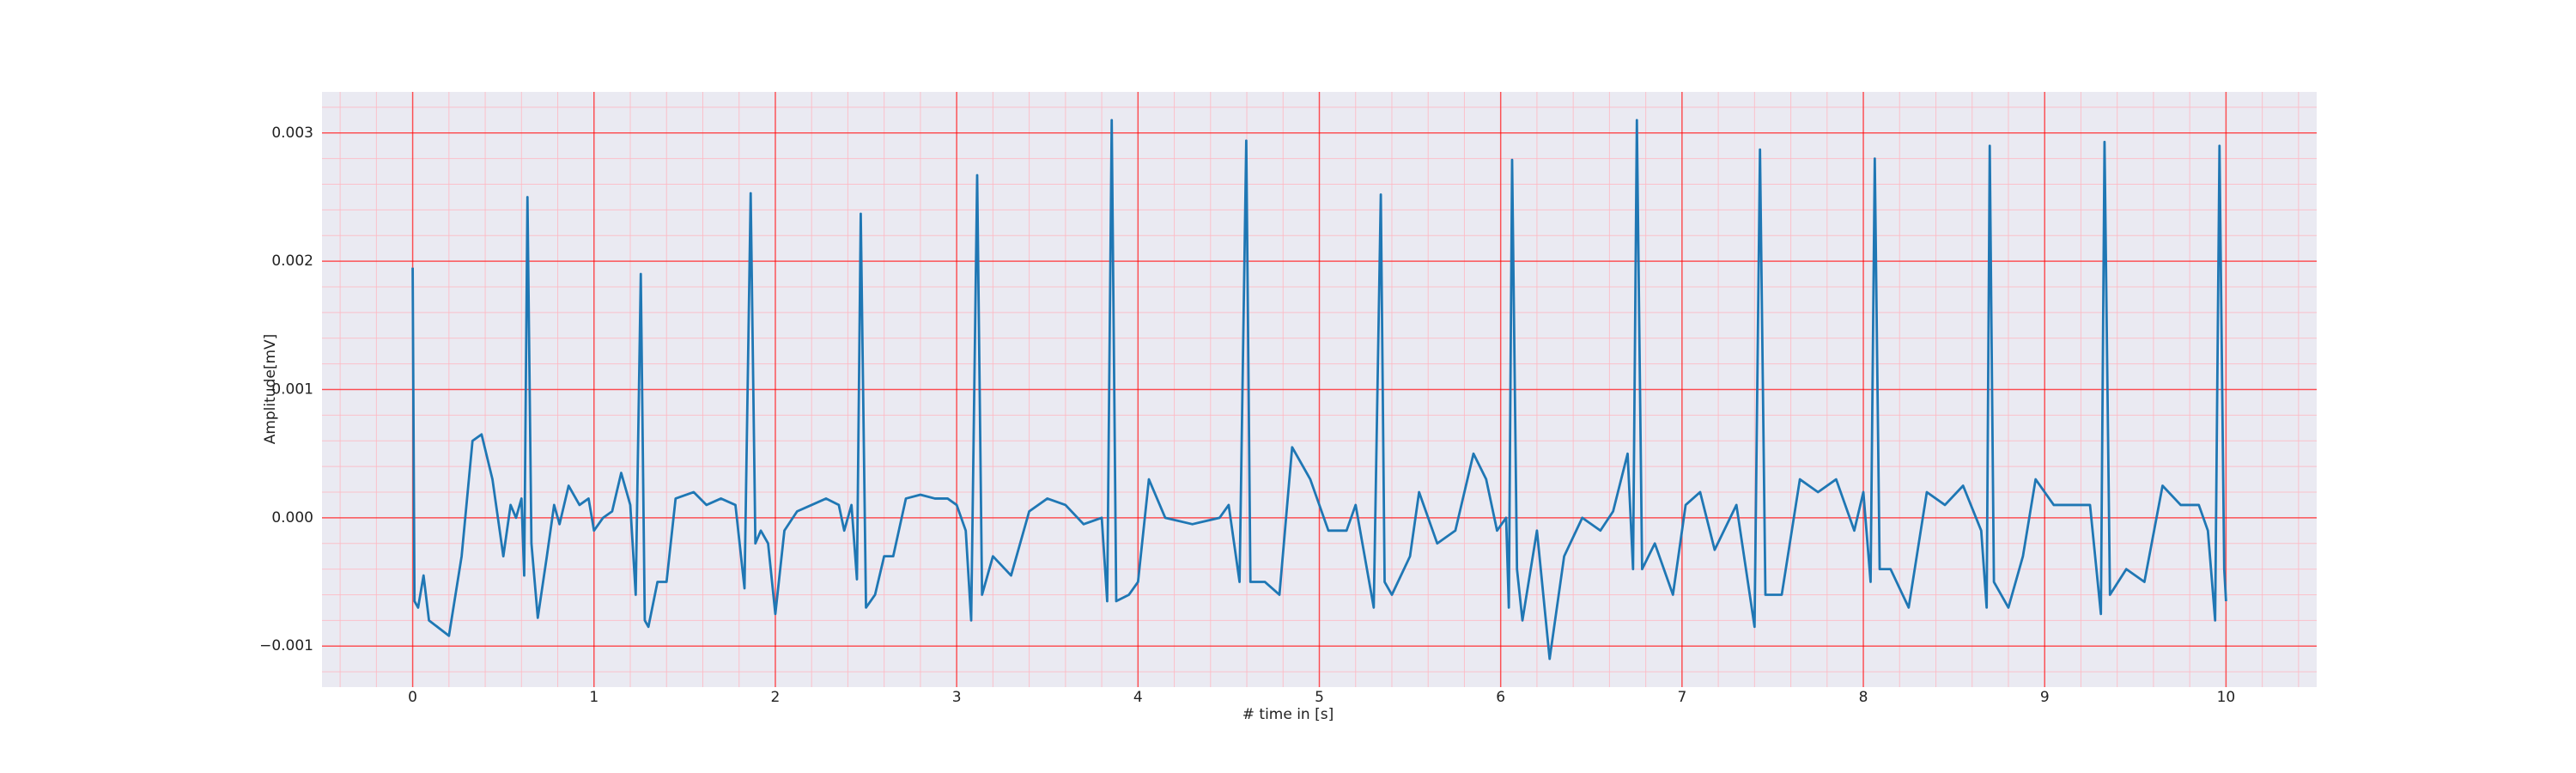  What do you see at coordinates (412, 697) in the screenshot?
I see `x-tick-label: 0` at bounding box center [412, 697].